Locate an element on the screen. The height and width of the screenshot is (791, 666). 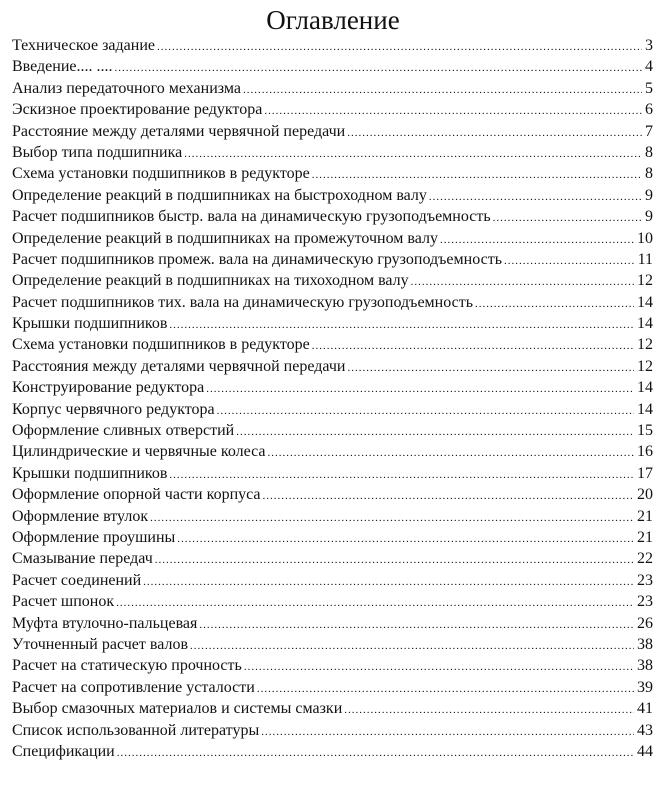
toc-entry: Муфта втулочно-пальцевая 26 is located at coordinates (332, 623).